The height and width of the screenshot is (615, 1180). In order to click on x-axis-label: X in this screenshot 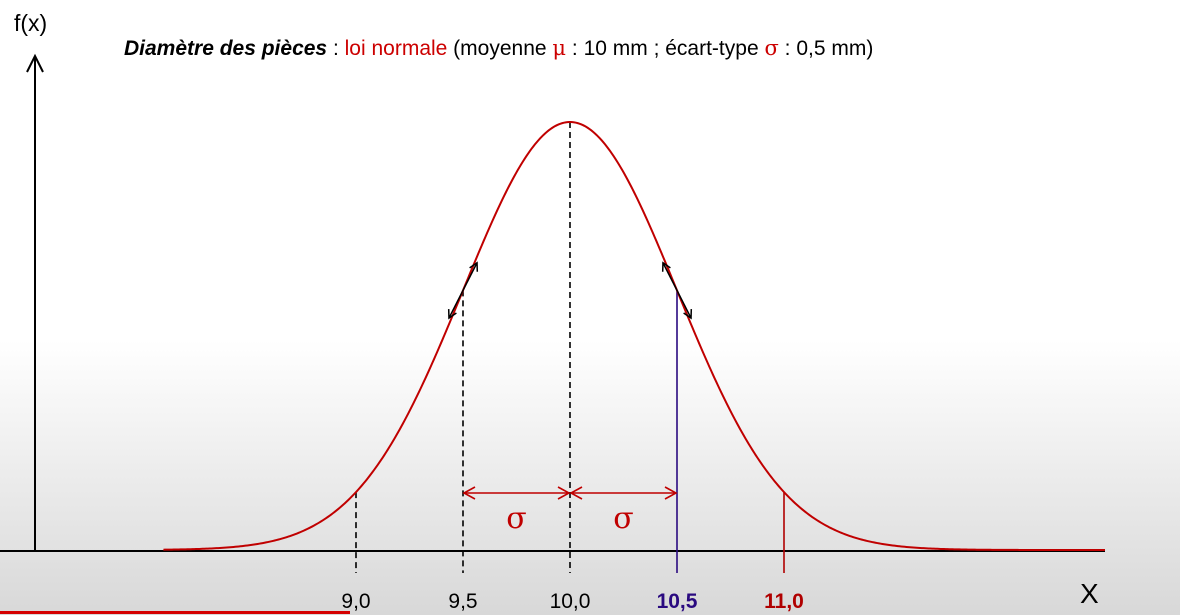, I will do `click(1089, 593)`.